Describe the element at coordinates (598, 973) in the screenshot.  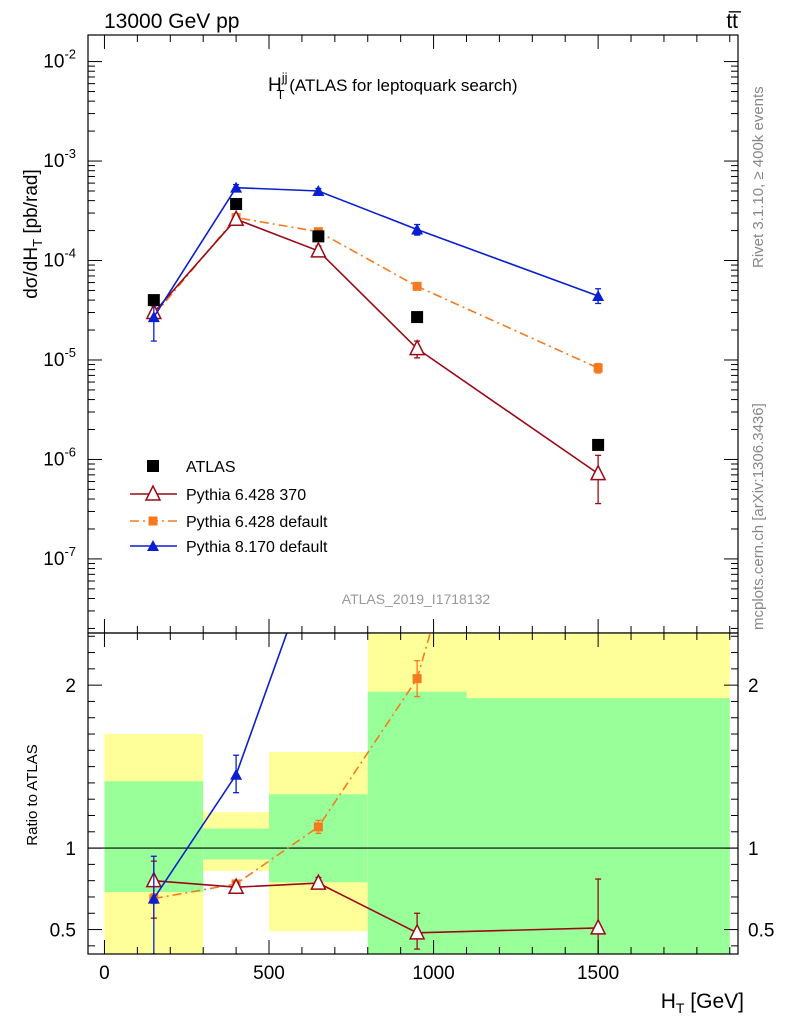
I see `x-tick-label: 1500` at that location.